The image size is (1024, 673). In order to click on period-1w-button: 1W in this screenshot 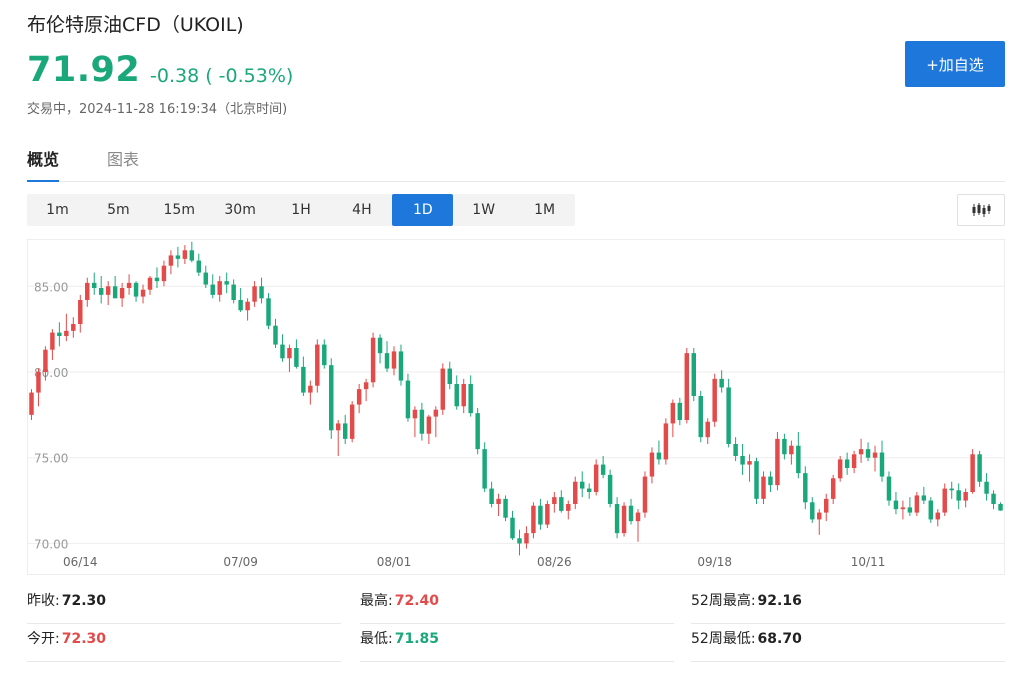, I will do `click(484, 210)`.